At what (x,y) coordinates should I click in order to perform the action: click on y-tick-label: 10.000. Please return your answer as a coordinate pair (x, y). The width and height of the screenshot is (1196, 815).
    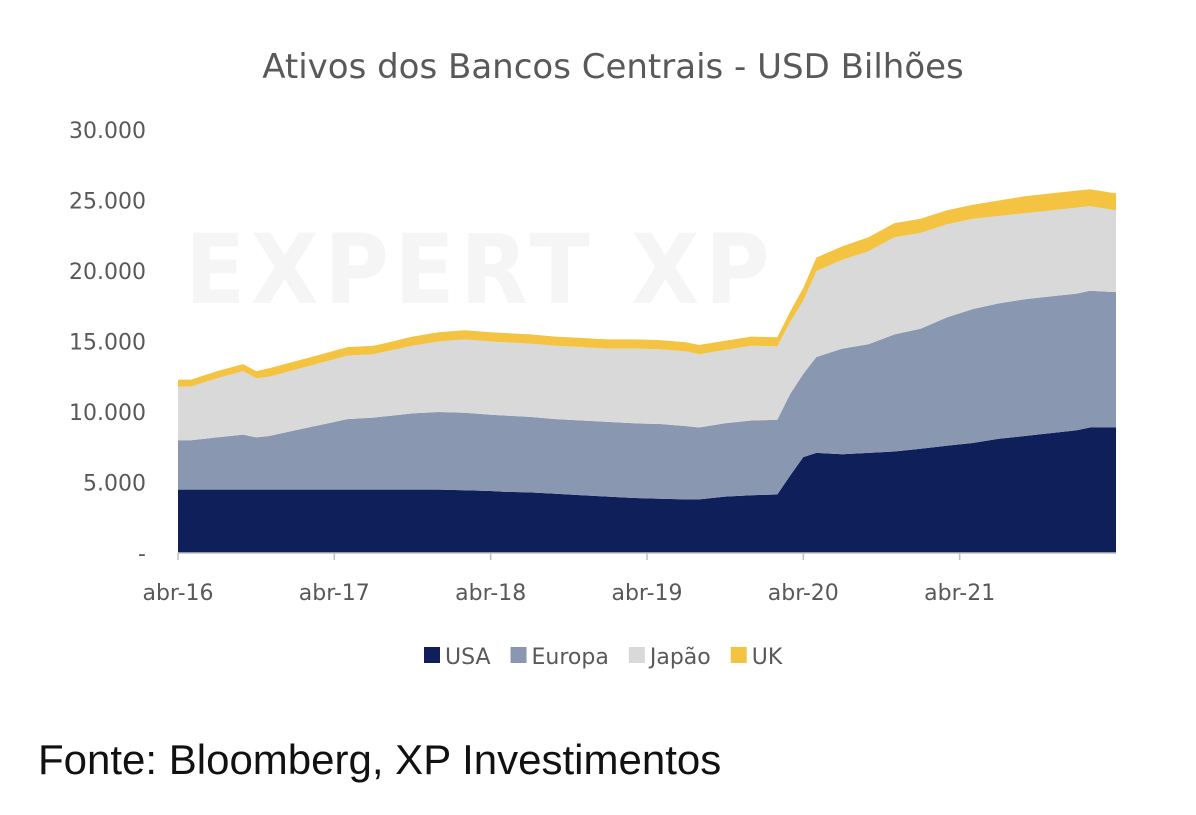
    Looking at the image, I should click on (107, 413).